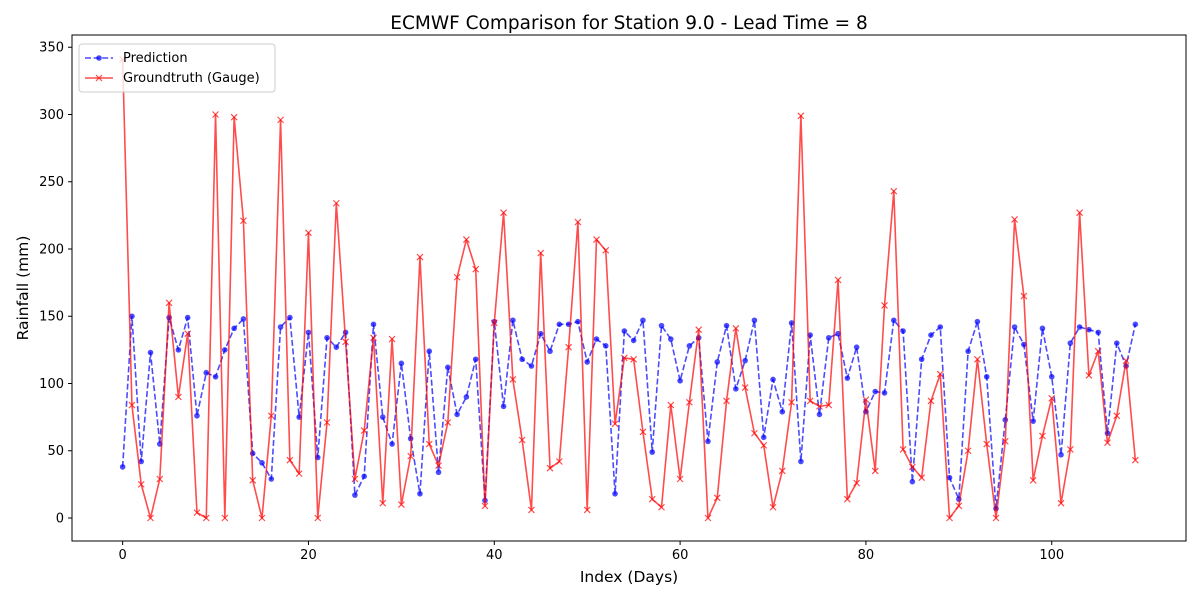  Describe the element at coordinates (55, 451) in the screenshot. I see `y-tick-label: 50` at that location.